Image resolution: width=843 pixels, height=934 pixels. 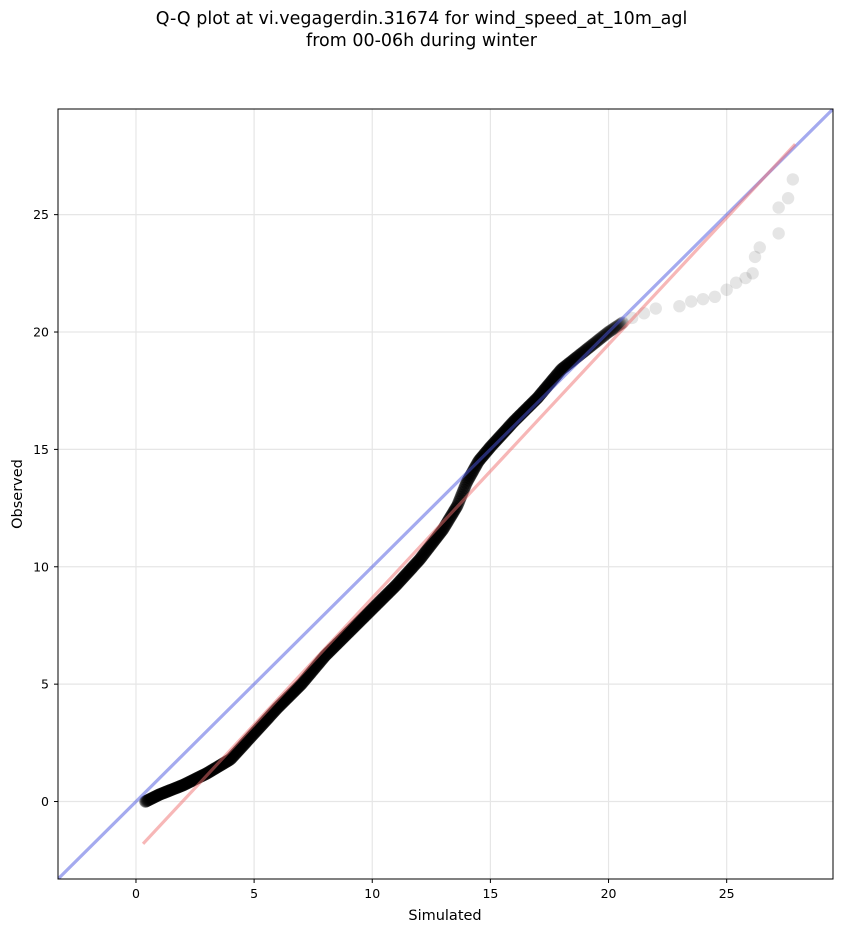 I want to click on y-tick-label: 10, so click(x=41, y=566).